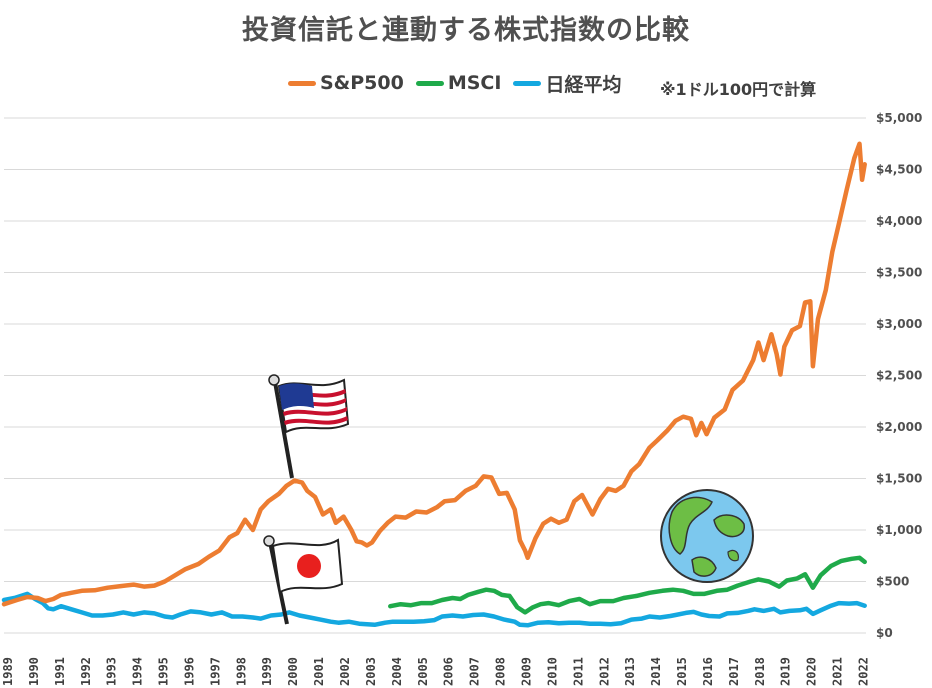 This screenshot has height=688, width=932. I want to click on legend-item-sp500: S&P500, so click(346, 83).